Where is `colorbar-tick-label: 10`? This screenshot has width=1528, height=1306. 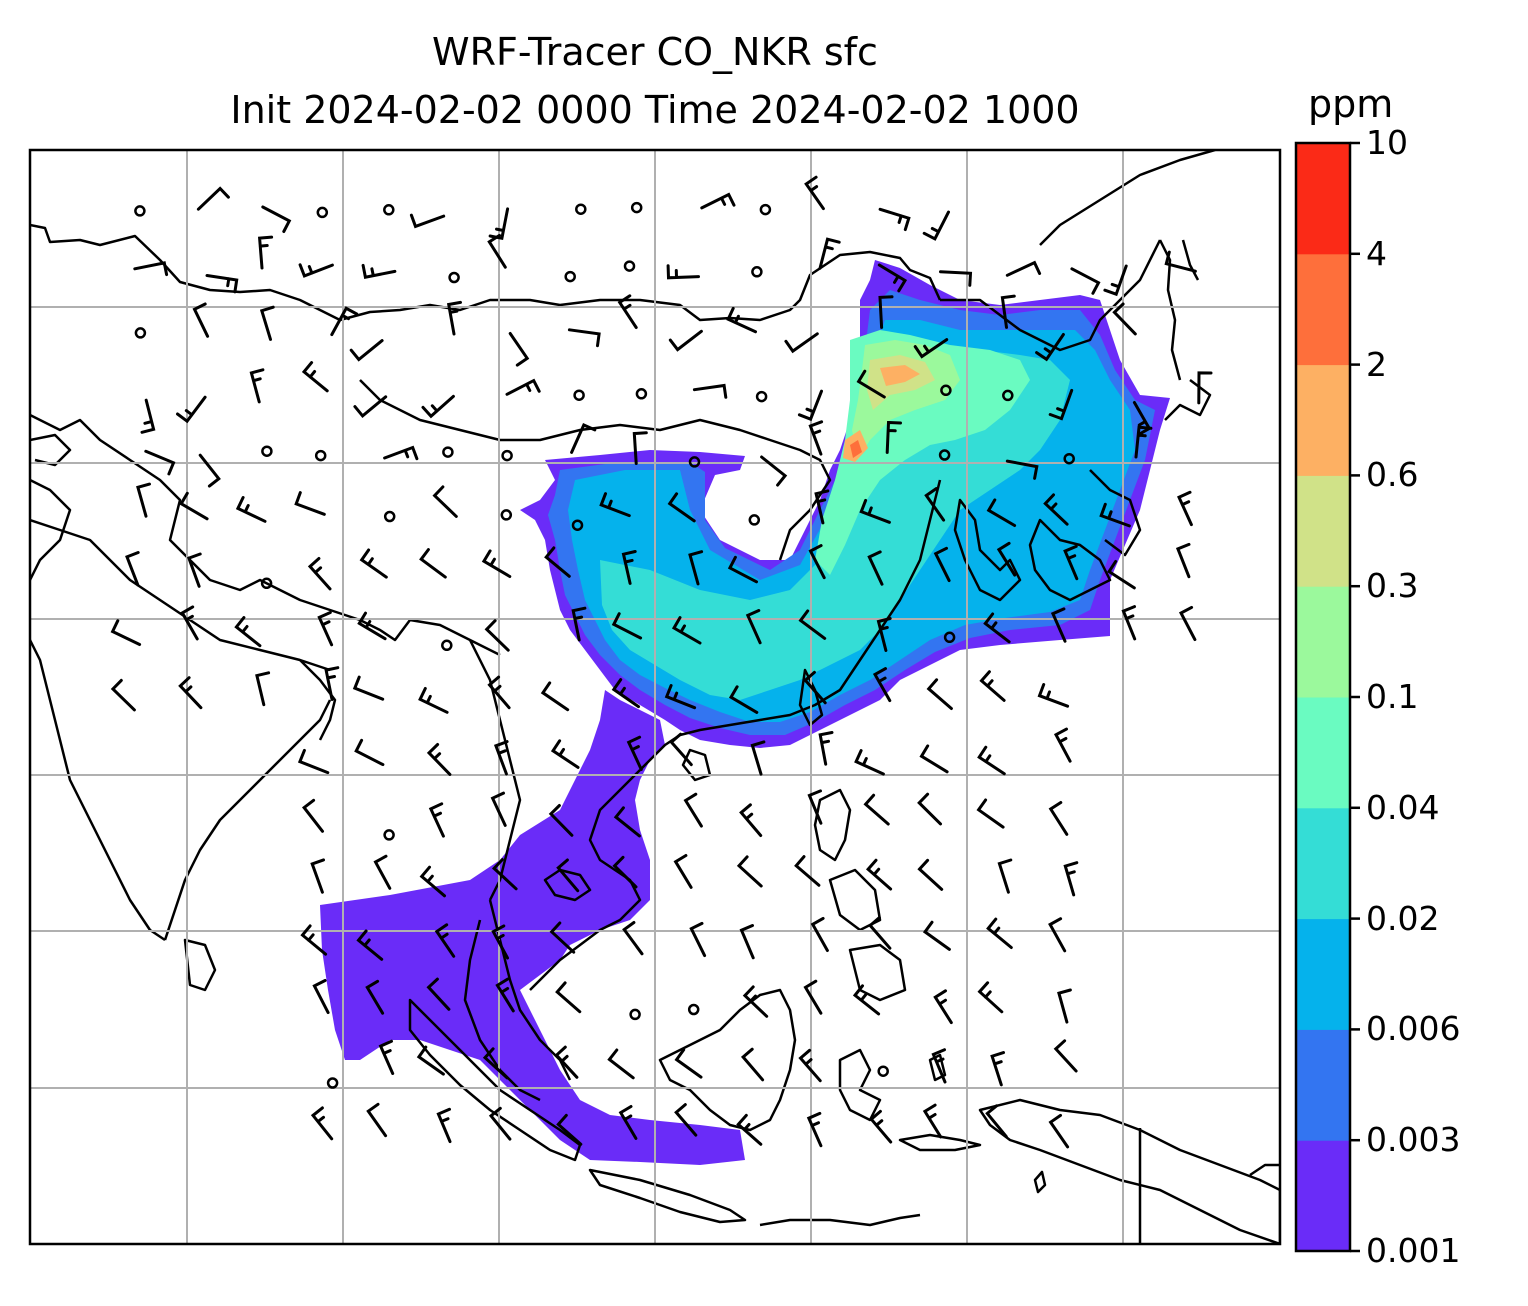
colorbar-tick-label: 10 is located at coordinates (1387, 142).